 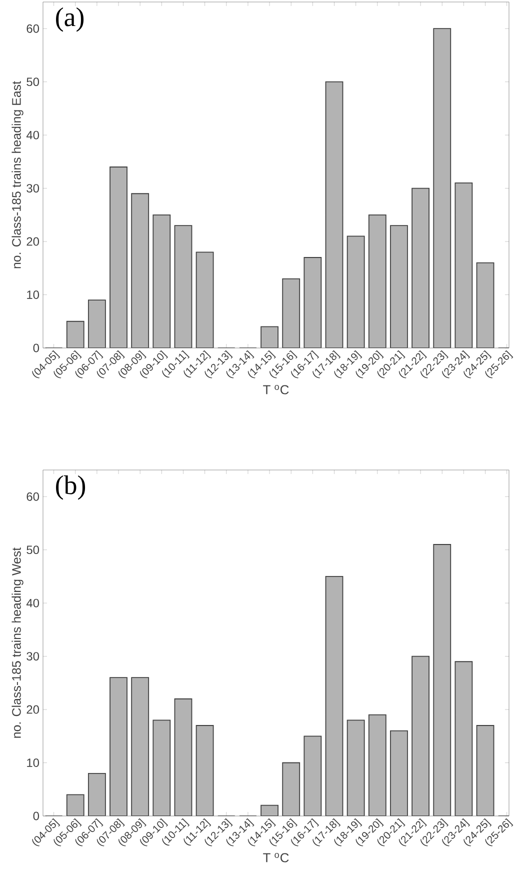 What do you see at coordinates (70, 19) in the screenshot?
I see `annotation: (a)` at bounding box center [70, 19].